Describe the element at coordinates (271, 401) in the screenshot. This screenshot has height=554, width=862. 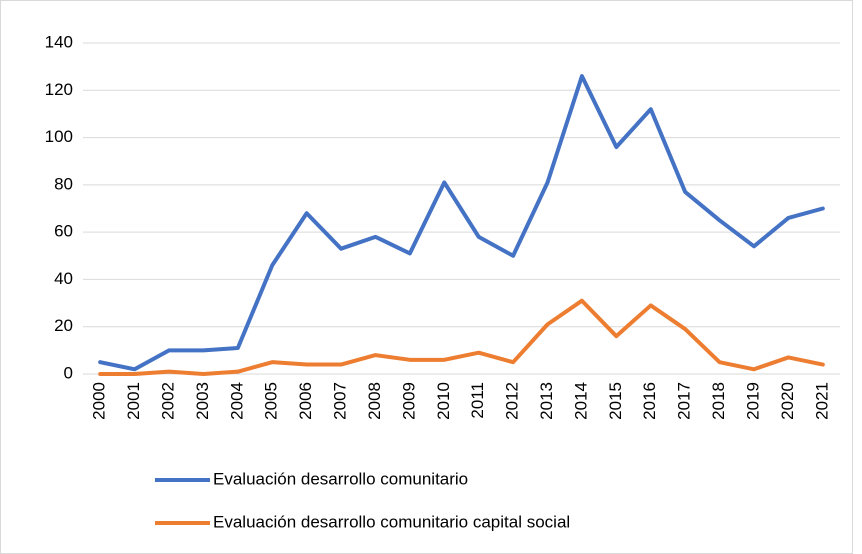
I see `x-tick-label: 2005` at that location.